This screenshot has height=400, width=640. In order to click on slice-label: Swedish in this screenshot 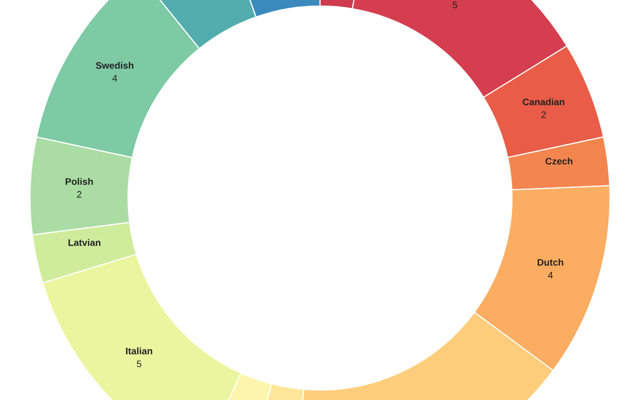, I will do `click(115, 65)`.